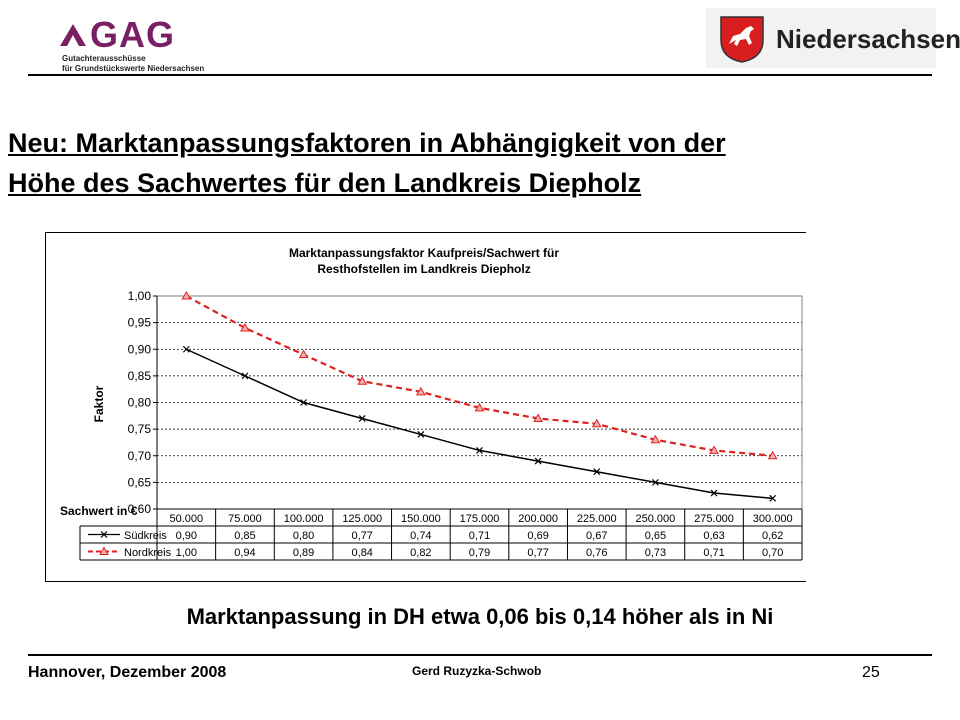  What do you see at coordinates (133, 34) in the screenshot?
I see `gag-logo-text: GAG` at bounding box center [133, 34].